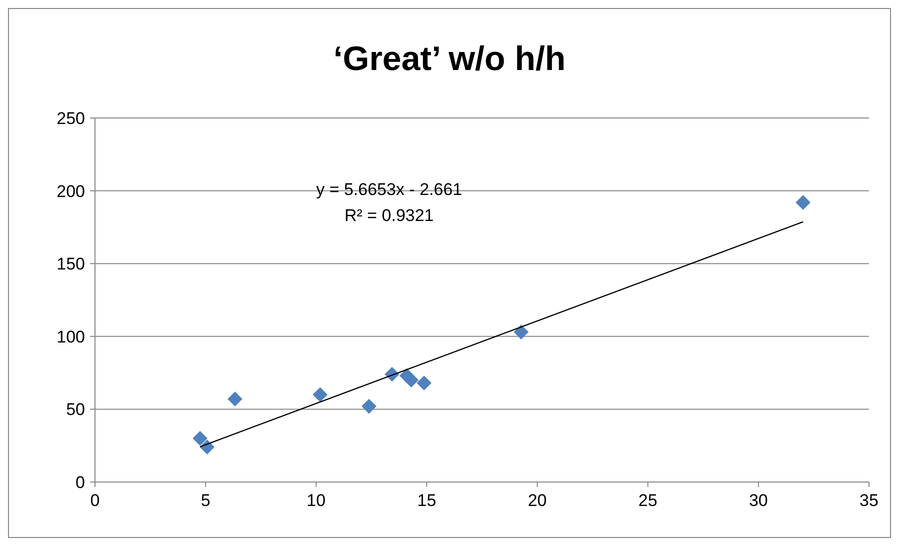 The image size is (899, 546). Describe the element at coordinates (389, 216) in the screenshot. I see `annotation: R² = 0.9321` at that location.